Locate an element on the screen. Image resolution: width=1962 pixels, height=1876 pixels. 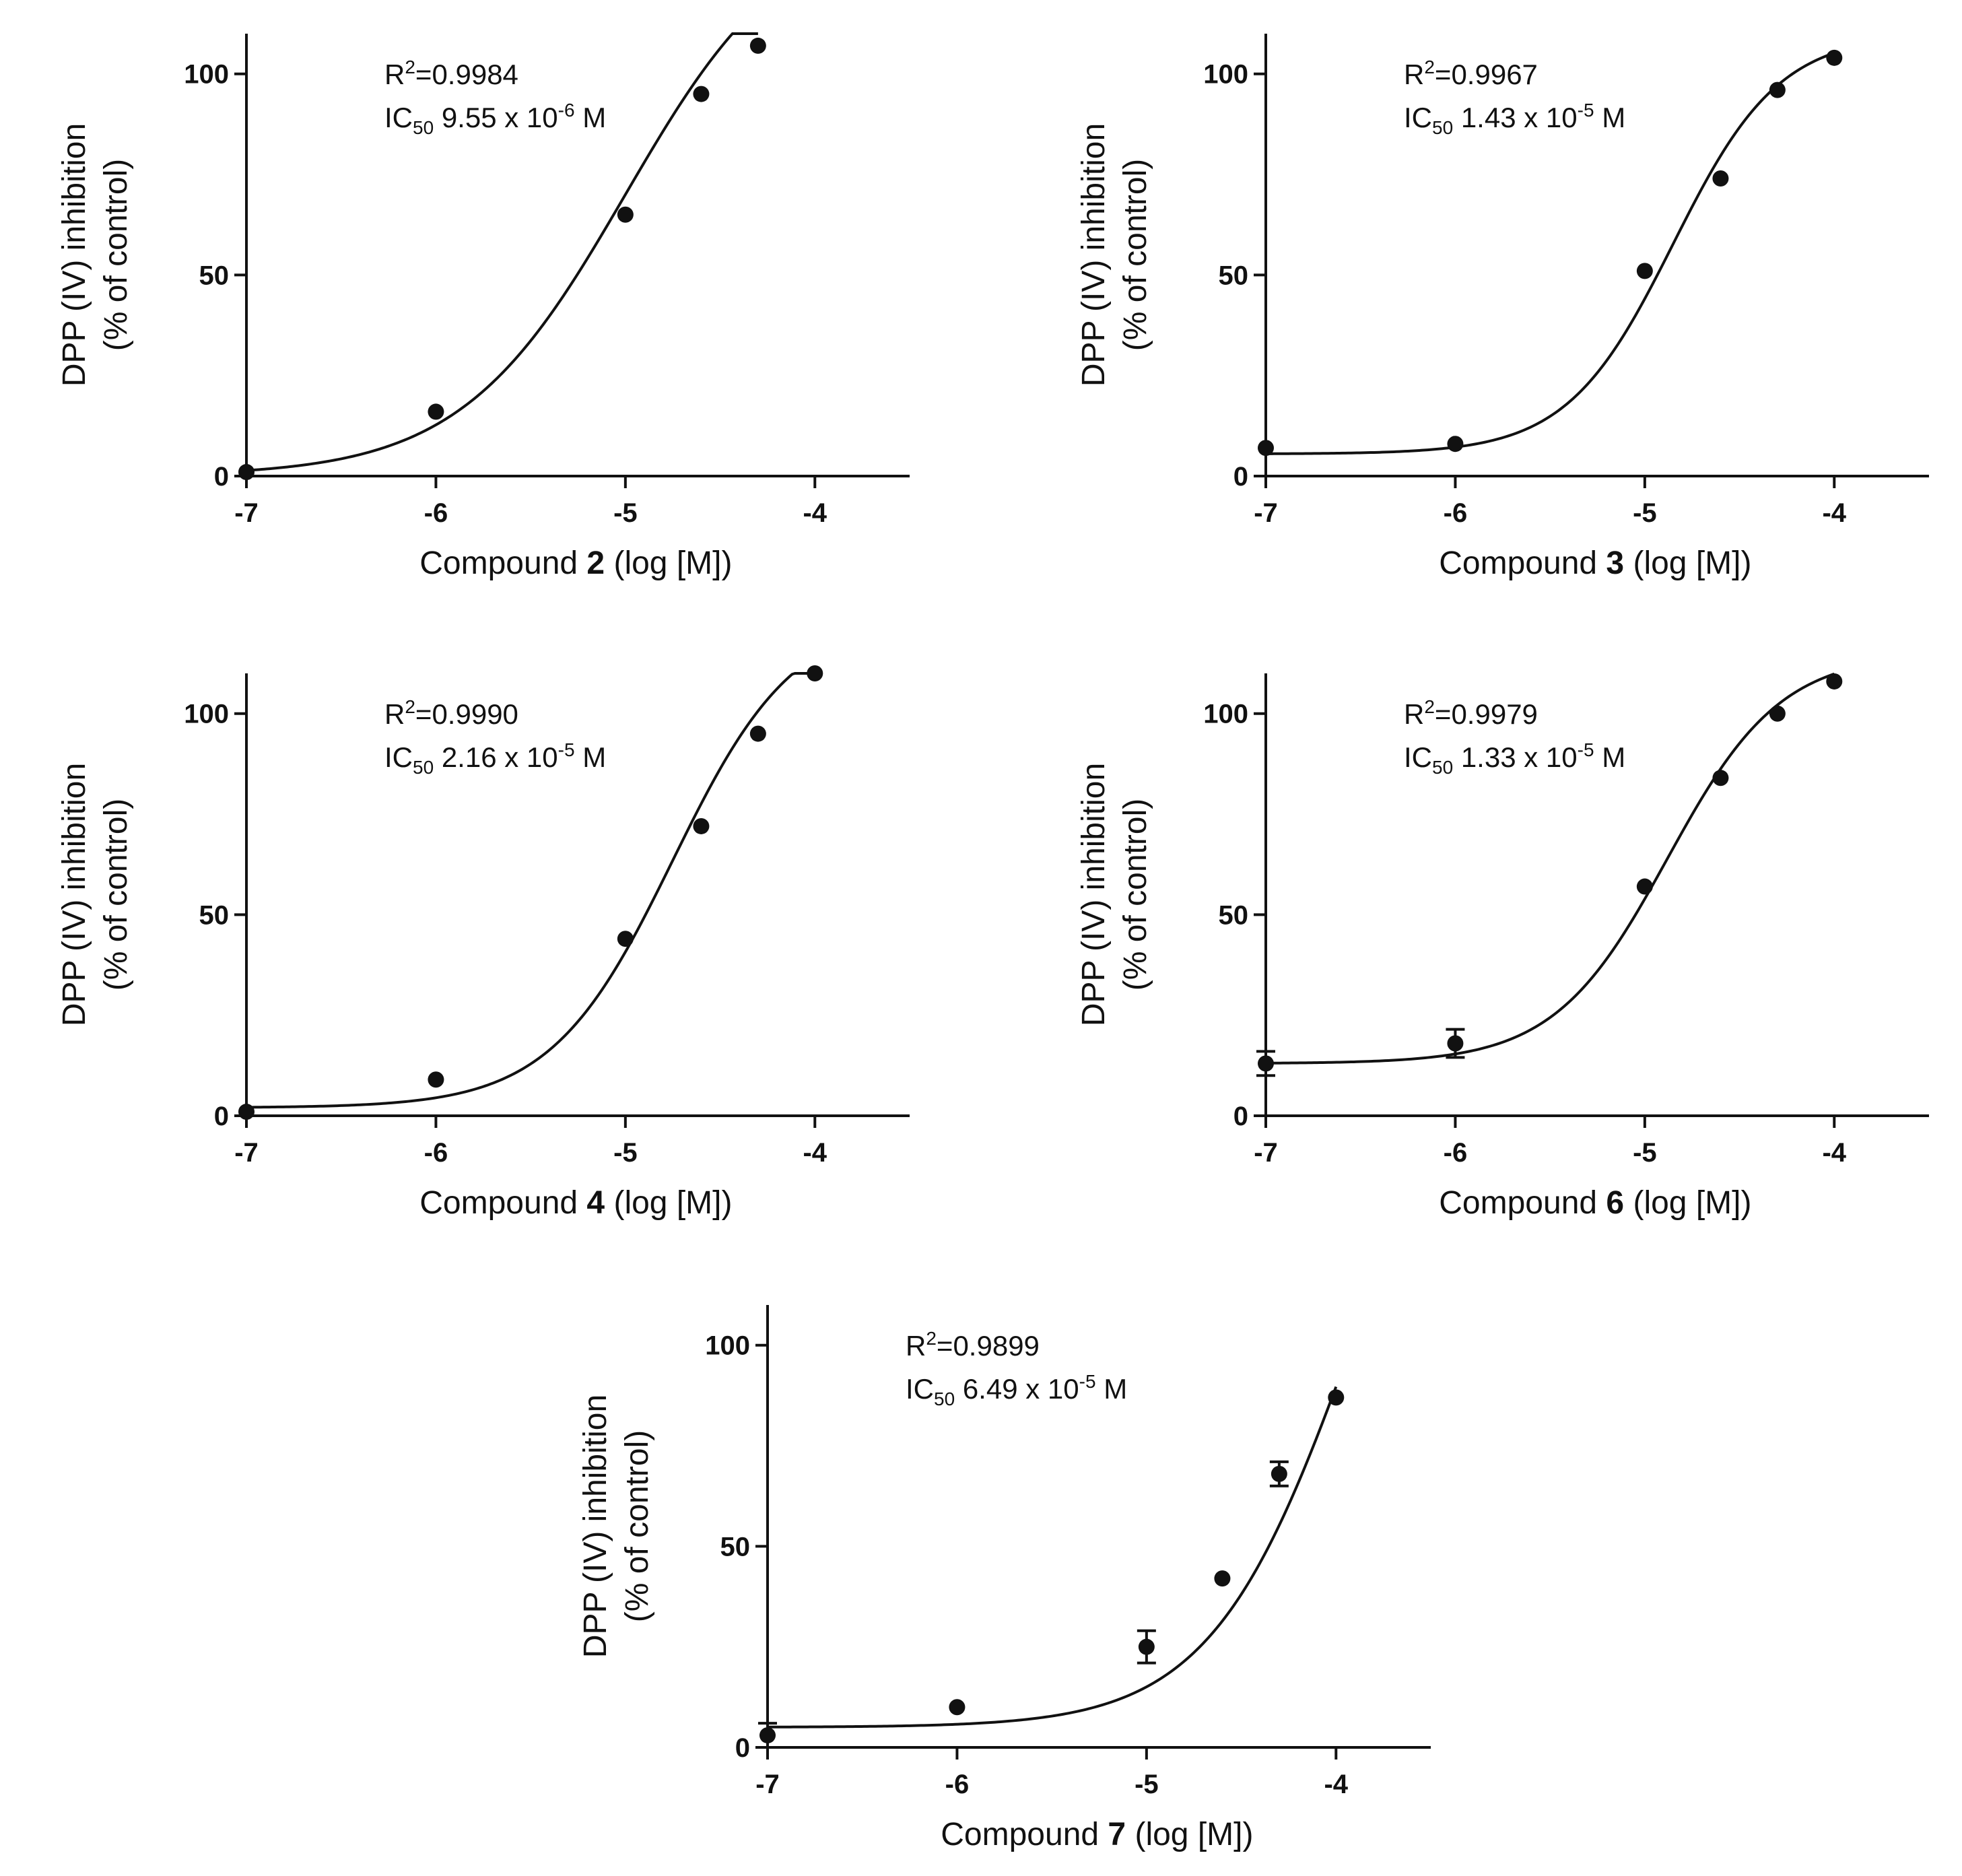
ic50-mantissa: 6.49 x 10 is located at coordinates (1017, 1389).